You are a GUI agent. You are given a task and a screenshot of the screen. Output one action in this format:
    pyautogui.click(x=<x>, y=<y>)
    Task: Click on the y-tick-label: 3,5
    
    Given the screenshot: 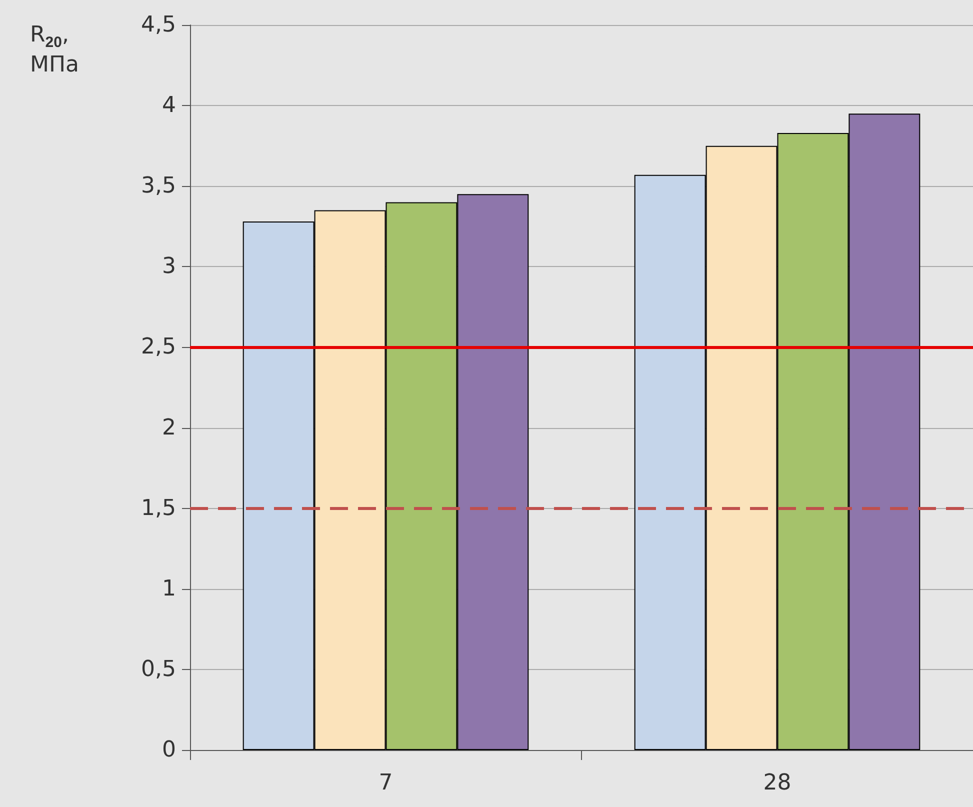 What is the action you would take?
    pyautogui.click(x=158, y=186)
    